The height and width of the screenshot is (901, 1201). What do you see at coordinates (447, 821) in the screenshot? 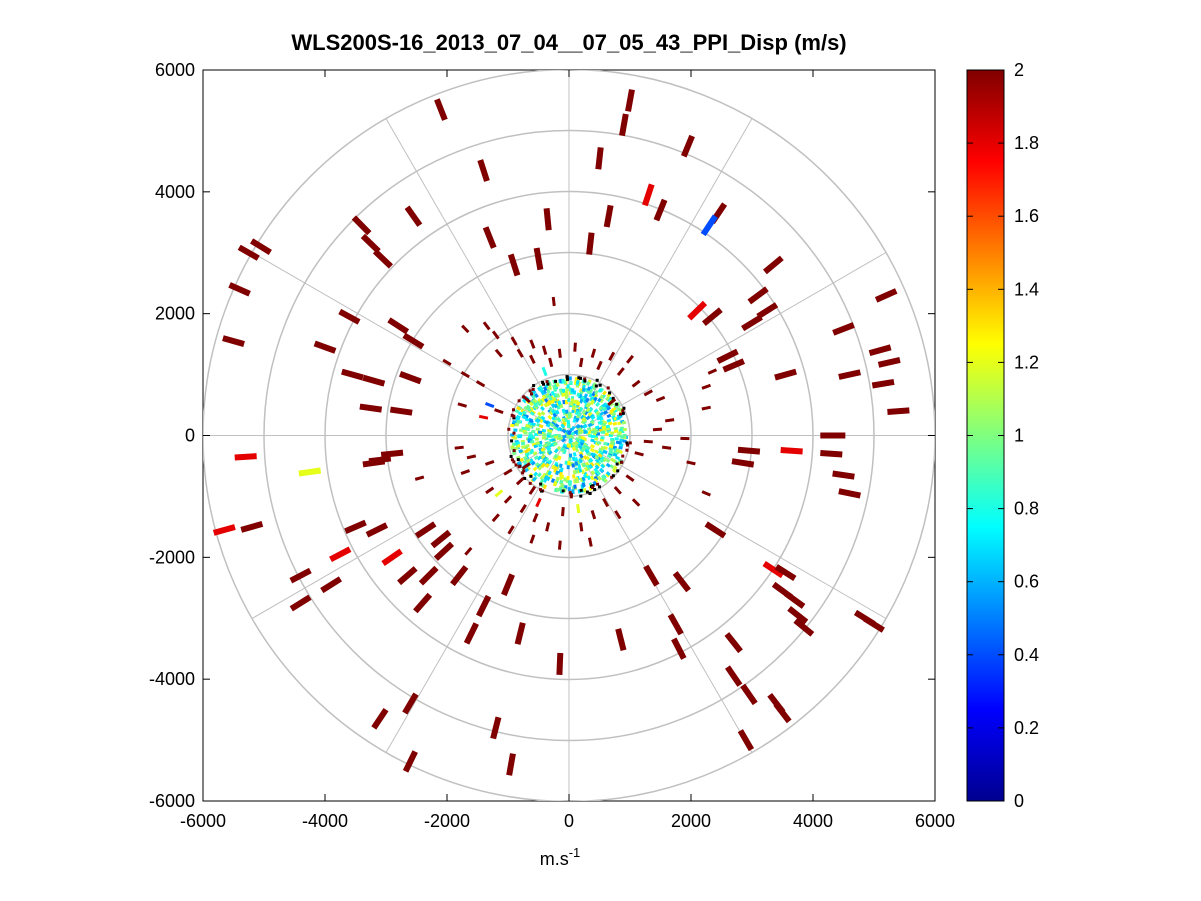
I see `x-tick-label: -2000` at bounding box center [447, 821].